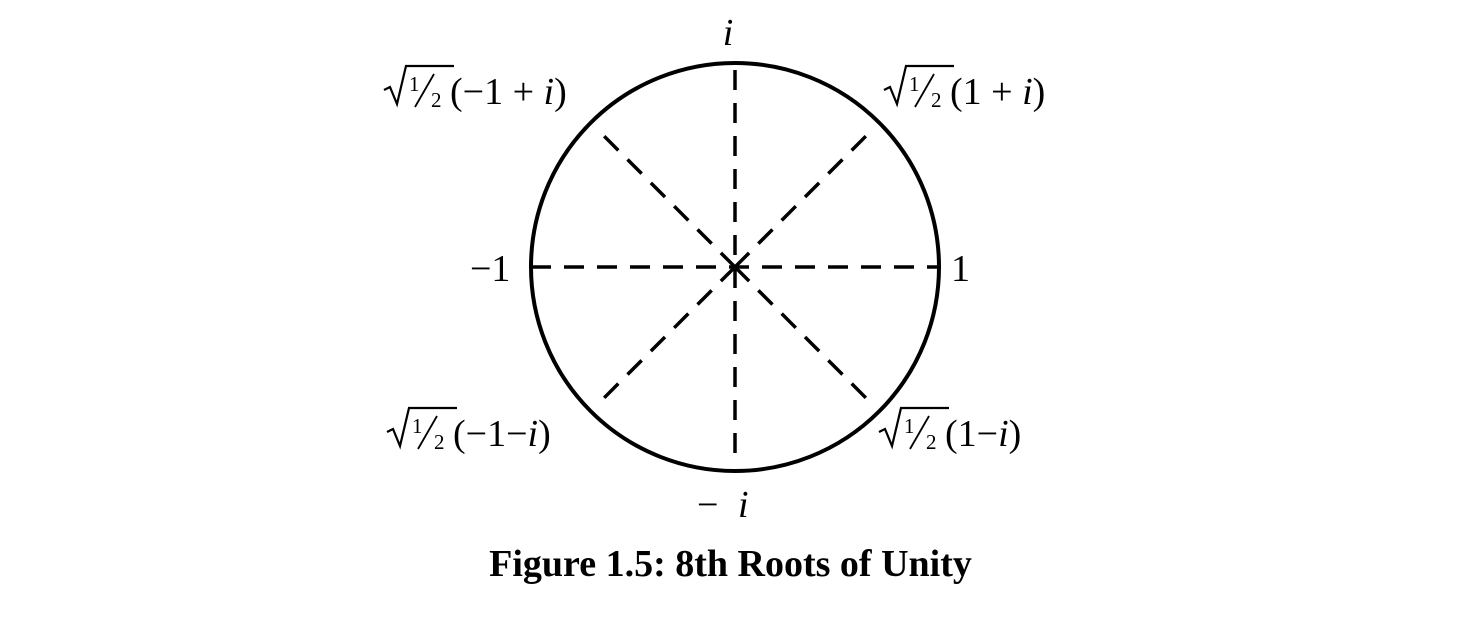 This screenshot has height=627, width=1461. I want to click on root-expression-part: (−1−, so click(490, 434).